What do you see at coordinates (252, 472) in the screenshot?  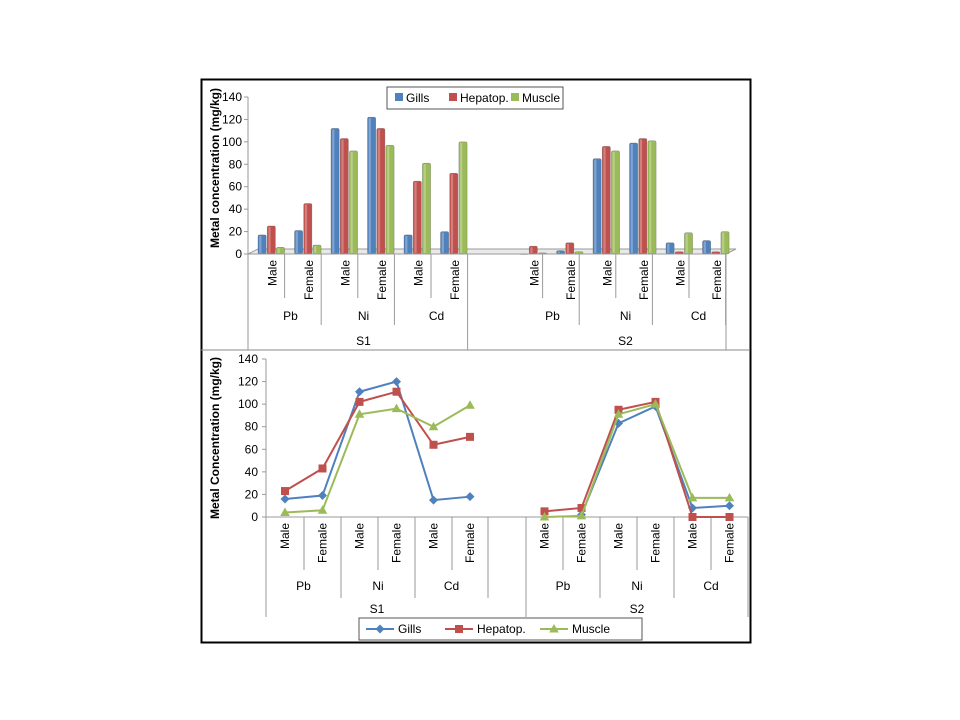 I see `y-tick-label: 40` at bounding box center [252, 472].